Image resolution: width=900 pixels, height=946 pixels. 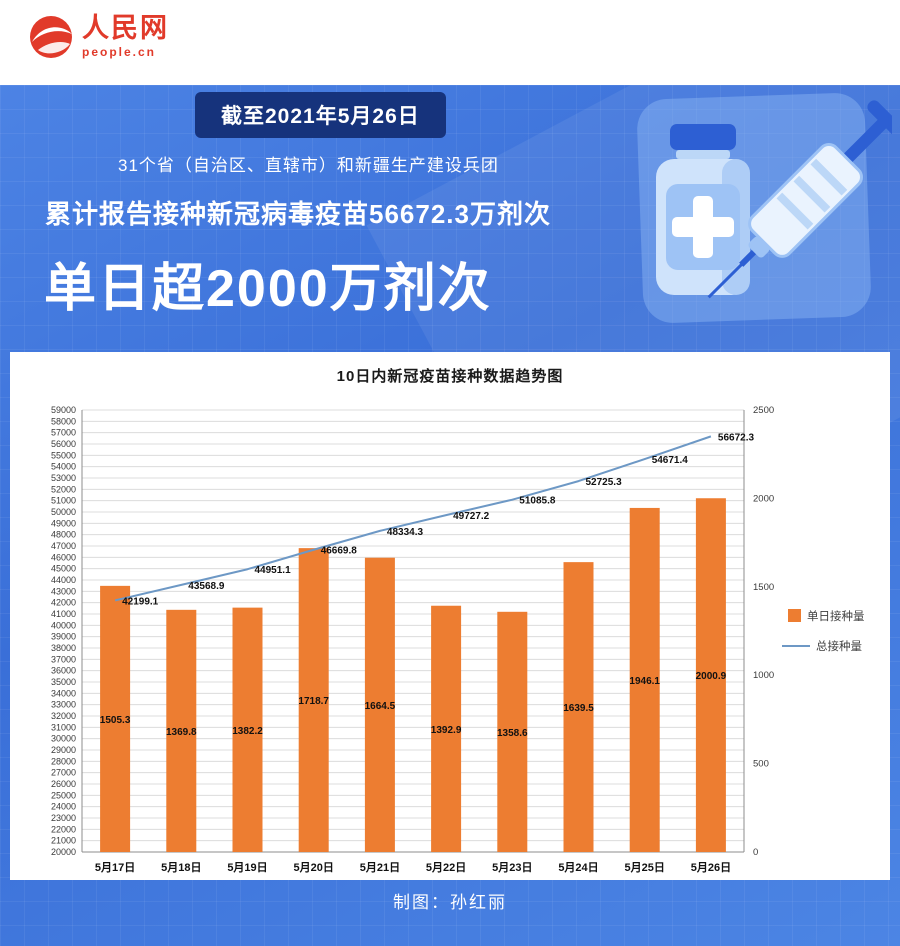 What do you see at coordinates (63, 705) in the screenshot?
I see `left-axis-label: 33000` at bounding box center [63, 705].